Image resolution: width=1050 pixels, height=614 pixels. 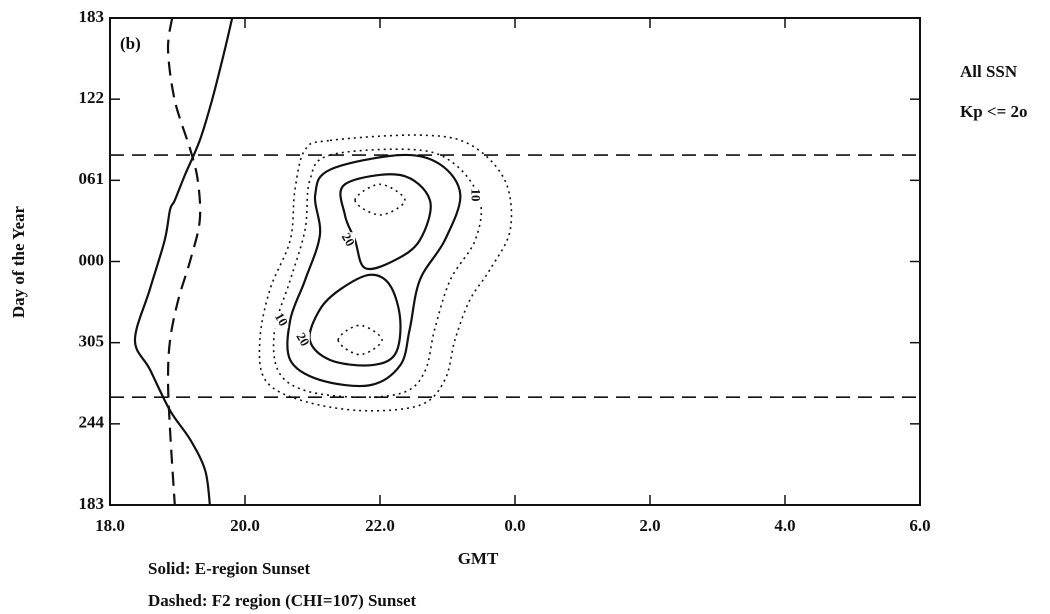 I want to click on x-tick-label: 18.0, so click(x=110, y=525).